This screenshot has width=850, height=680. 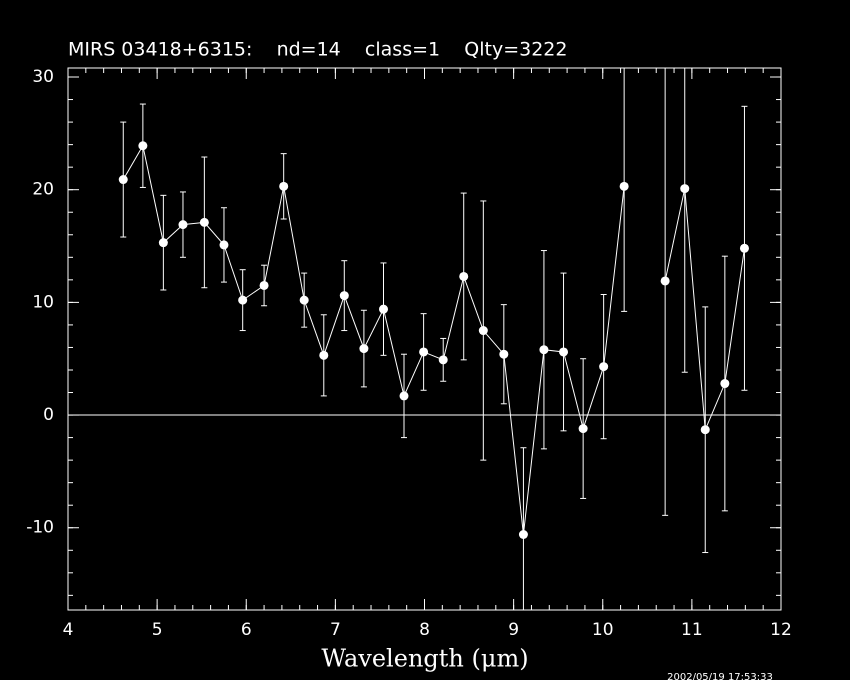 What do you see at coordinates (424, 659) in the screenshot?
I see `x-axis-label: Wavelength (μm)` at bounding box center [424, 659].